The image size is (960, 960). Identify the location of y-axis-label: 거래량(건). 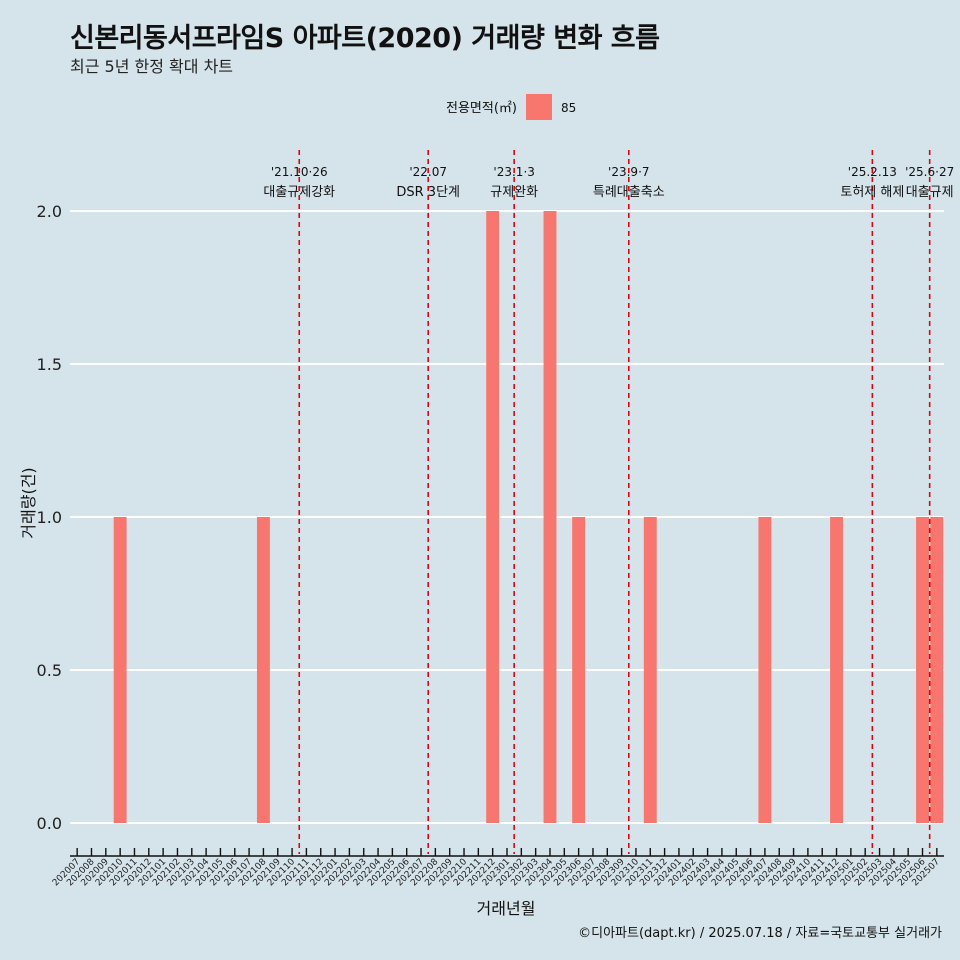
(28, 502).